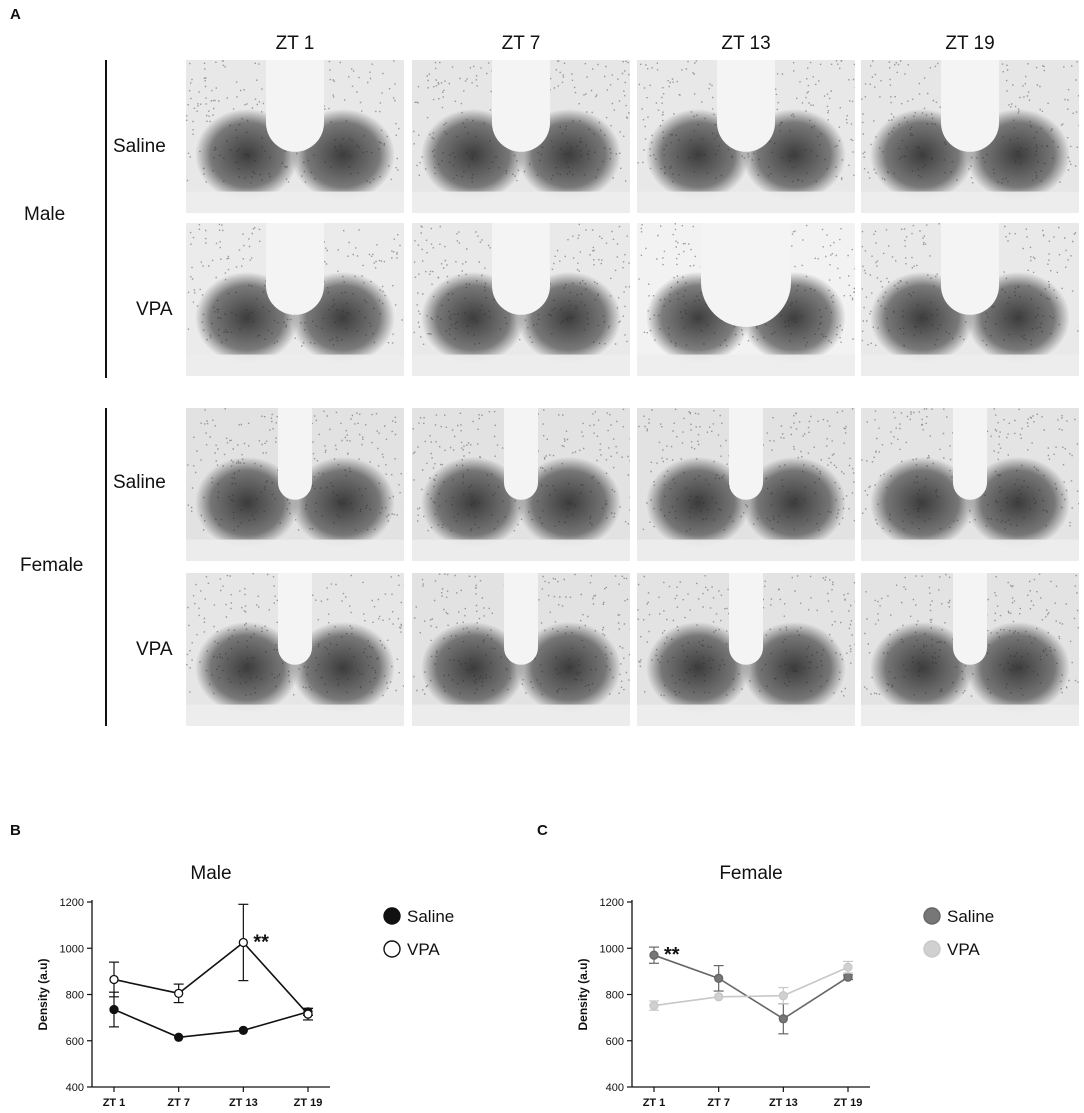 Image resolution: width=1084 pixels, height=1113 pixels. What do you see at coordinates (392, 949) in the screenshot?
I see `chart0-legend-marker-vpa` at bounding box center [392, 949].